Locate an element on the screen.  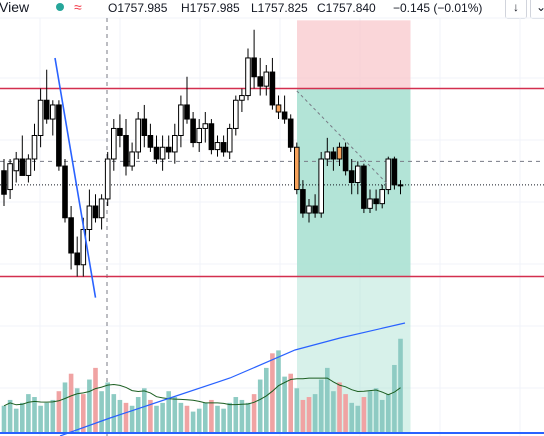
ohlc-low: L1757.825 is located at coordinates (279, 8).